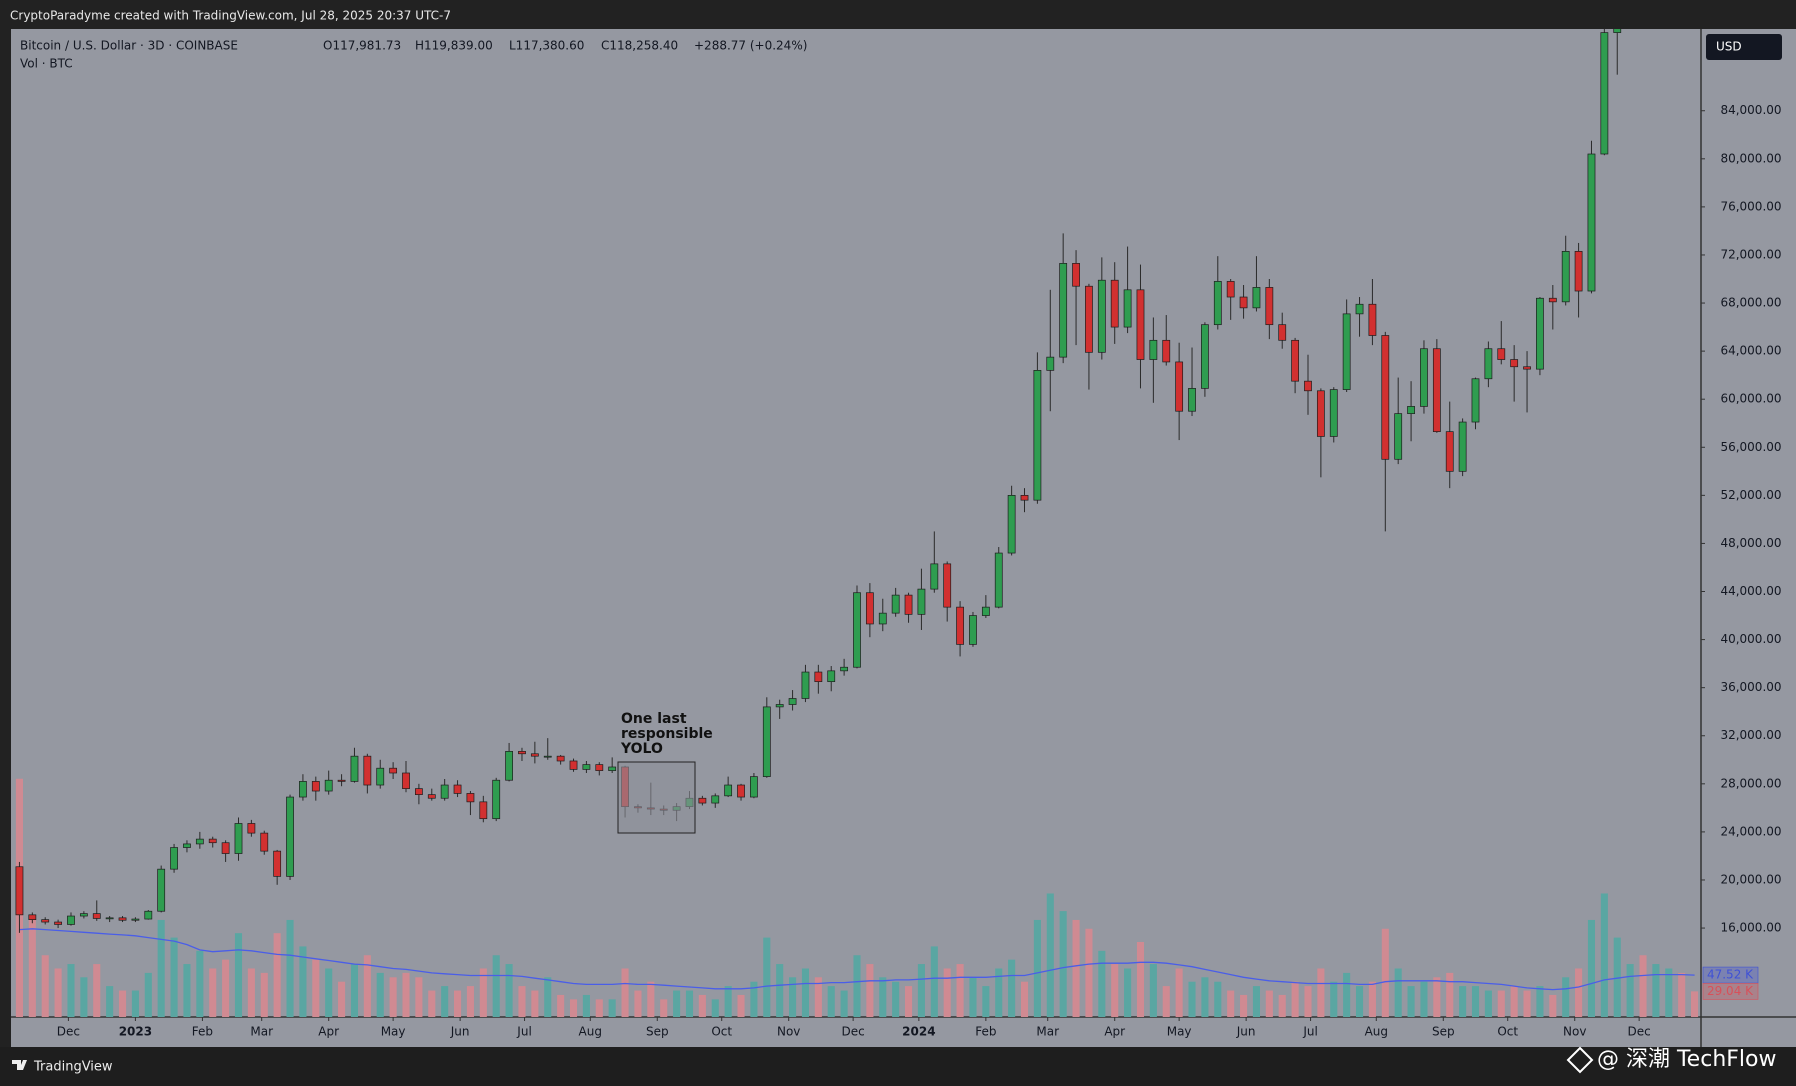 The height and width of the screenshot is (1086, 1796). What do you see at coordinates (918, 1032) in the screenshot?
I see `x-tick-label: 2024` at bounding box center [918, 1032].